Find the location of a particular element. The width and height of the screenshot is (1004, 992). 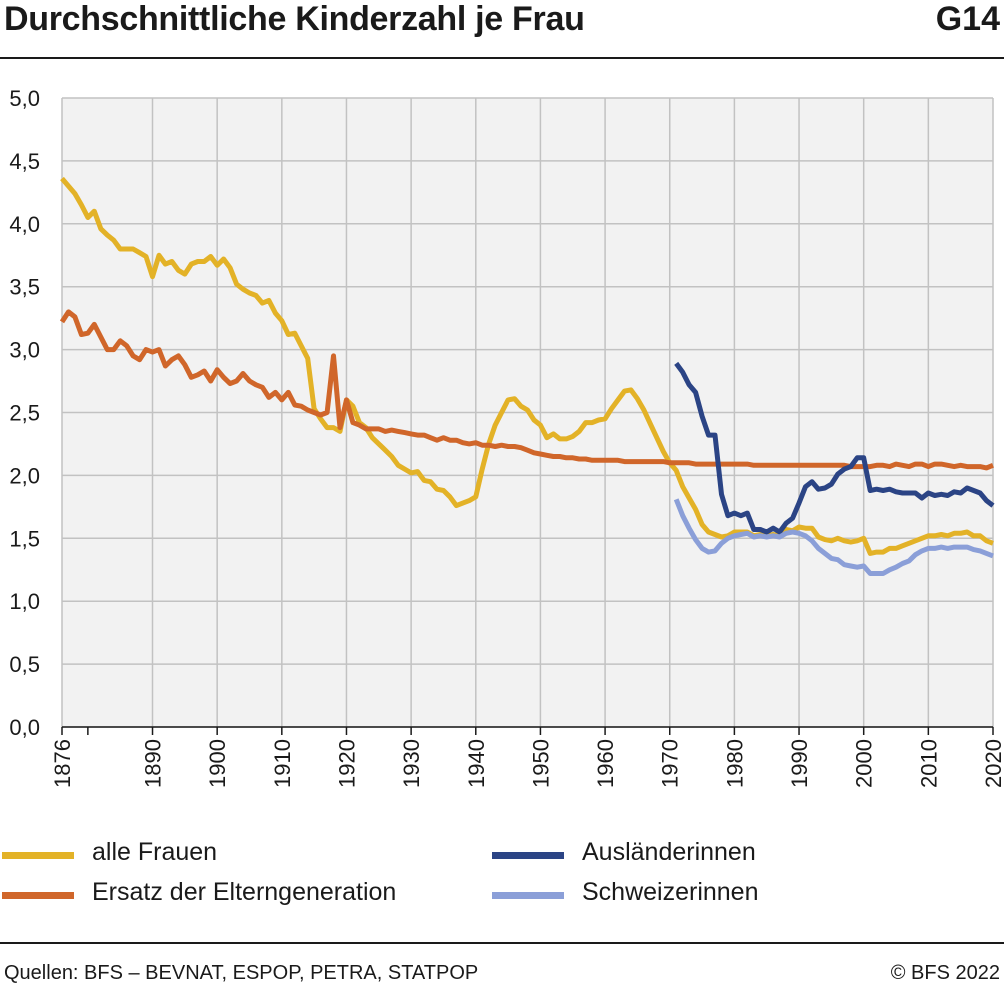

y-tick-label: 3,5 is located at coordinates (24, 287).